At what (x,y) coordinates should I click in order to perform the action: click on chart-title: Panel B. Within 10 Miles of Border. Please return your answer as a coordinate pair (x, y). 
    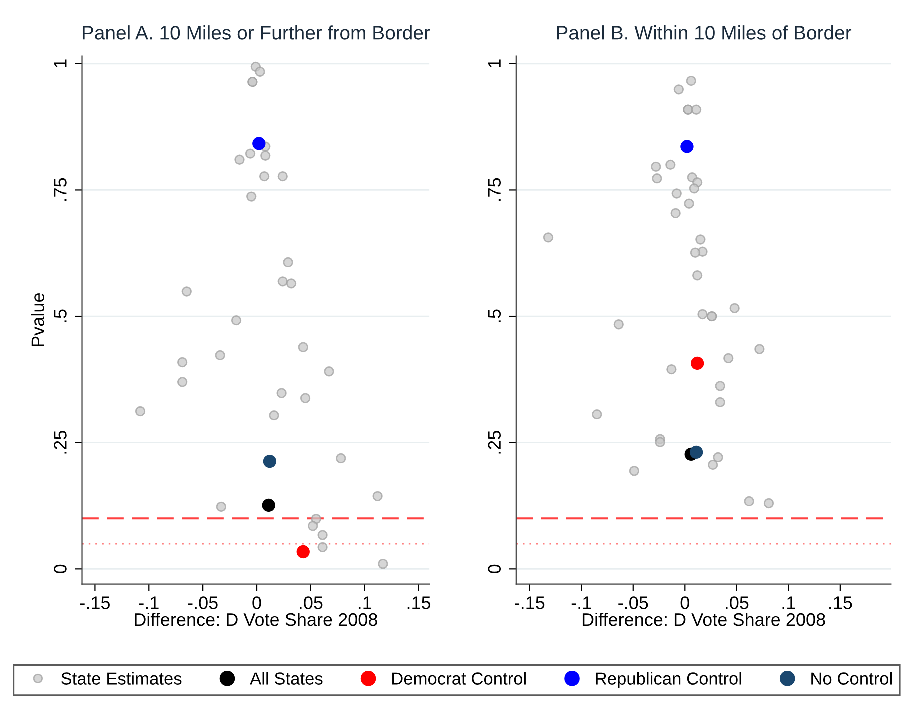
    Looking at the image, I should click on (704, 33).